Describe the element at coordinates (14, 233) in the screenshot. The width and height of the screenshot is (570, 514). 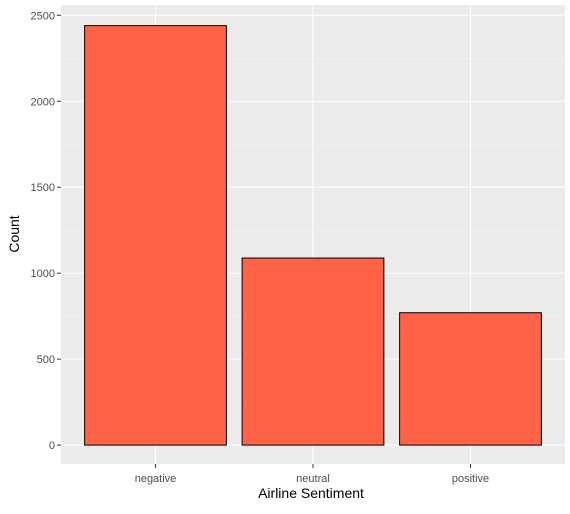
I see `y-axis-title: Count` at that location.